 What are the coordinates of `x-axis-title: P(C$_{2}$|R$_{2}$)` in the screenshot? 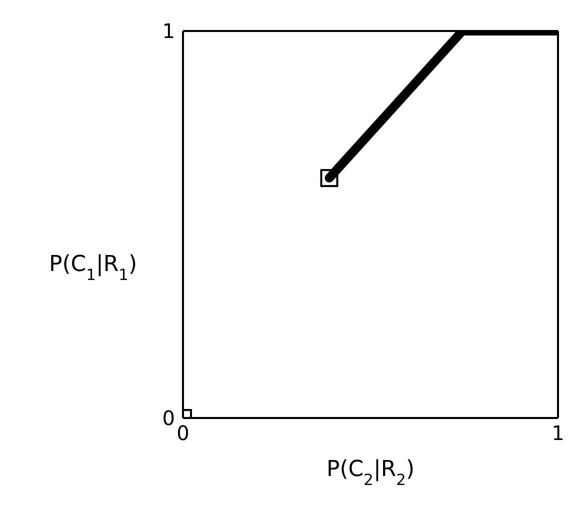 It's located at (370, 473).